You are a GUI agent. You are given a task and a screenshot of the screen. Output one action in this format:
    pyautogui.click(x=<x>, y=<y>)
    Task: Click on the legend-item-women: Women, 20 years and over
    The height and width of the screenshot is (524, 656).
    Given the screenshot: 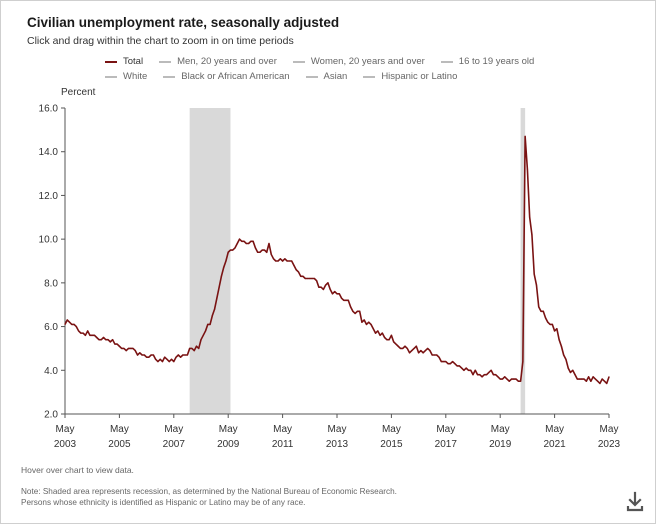 What is the action you would take?
    pyautogui.click(x=358, y=61)
    